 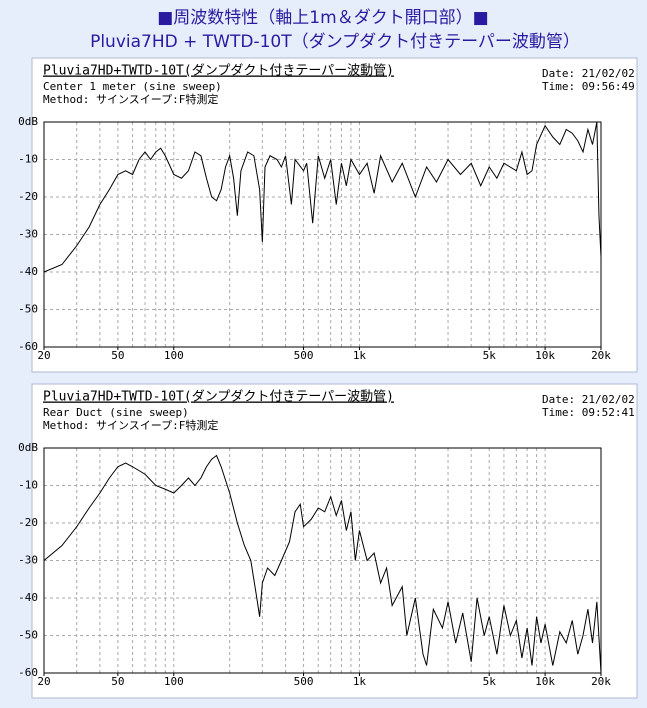 I want to click on page-title: ■周波数特性（軸上1m＆ダクト開口部）■, so click(x=323, y=18).